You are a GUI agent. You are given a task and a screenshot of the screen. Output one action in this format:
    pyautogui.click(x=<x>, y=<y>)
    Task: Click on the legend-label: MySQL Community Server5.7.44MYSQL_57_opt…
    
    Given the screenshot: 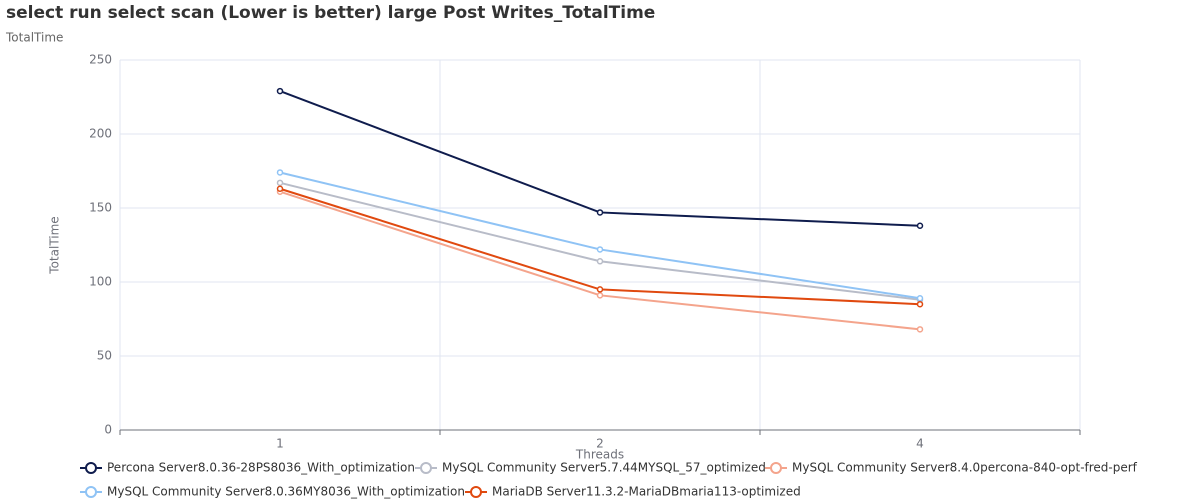 What is the action you would take?
    pyautogui.click(x=604, y=468)
    